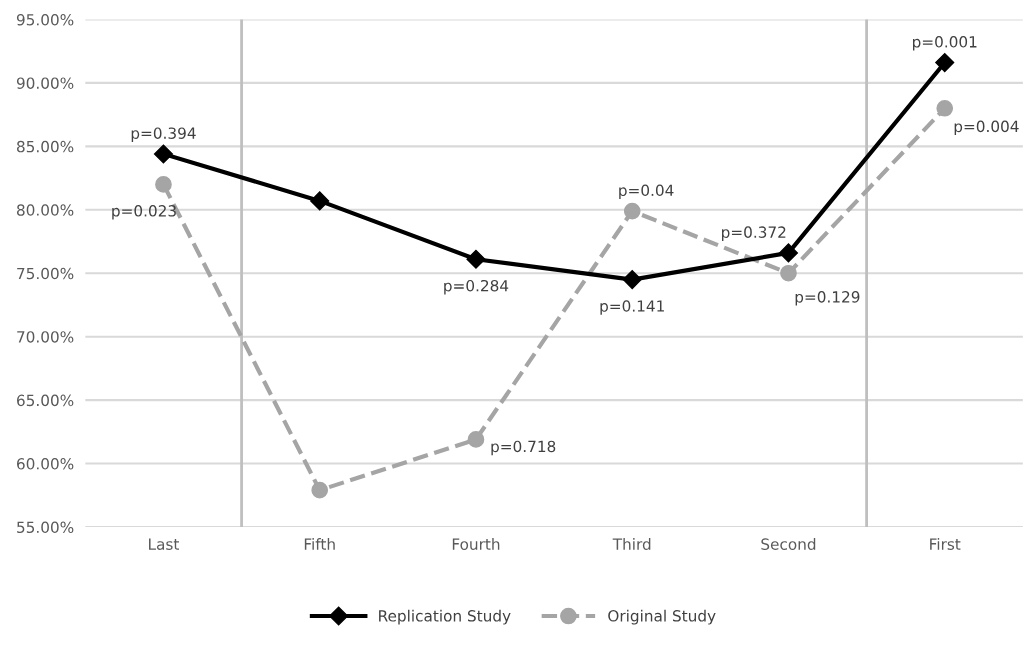  I want to click on y-tick-label: 80.00%, so click(45, 210).